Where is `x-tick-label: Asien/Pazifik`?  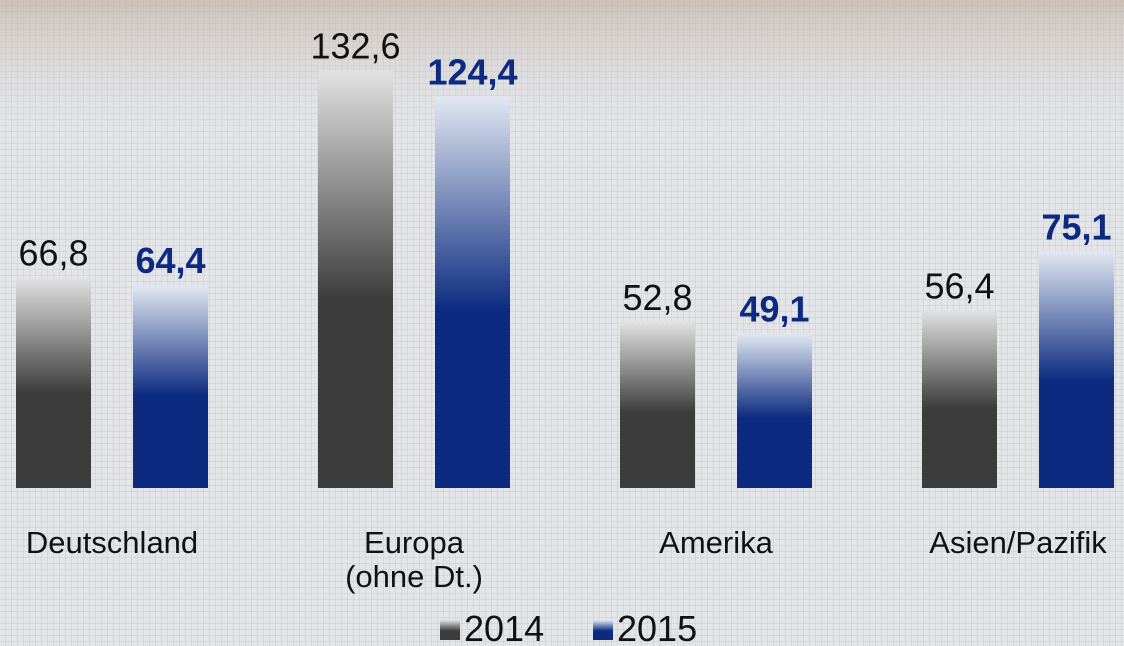
x-tick-label: Asien/Pazifik is located at coordinates (1018, 542).